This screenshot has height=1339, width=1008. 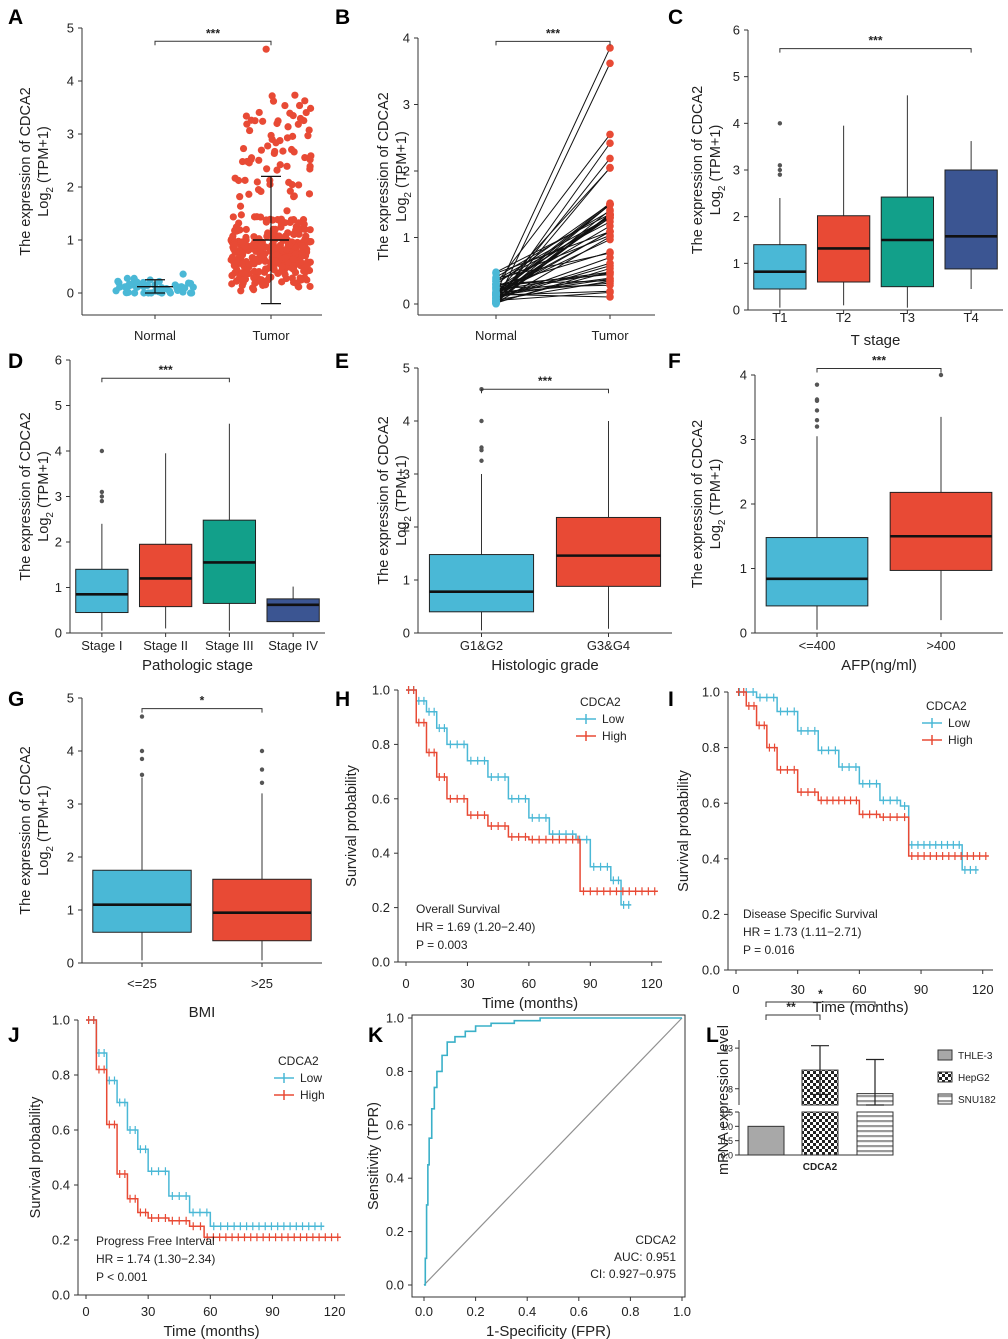 What do you see at coordinates (262, 983) in the screenshot?
I see `x-tick-label: >25` at bounding box center [262, 983].